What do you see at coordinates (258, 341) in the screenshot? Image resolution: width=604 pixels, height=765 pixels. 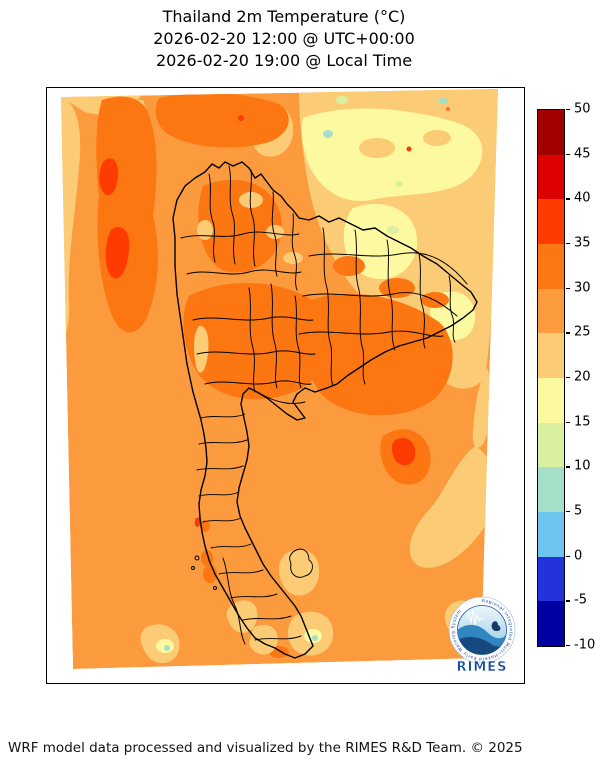 I see `map-region-hot-central` at bounding box center [258, 341].